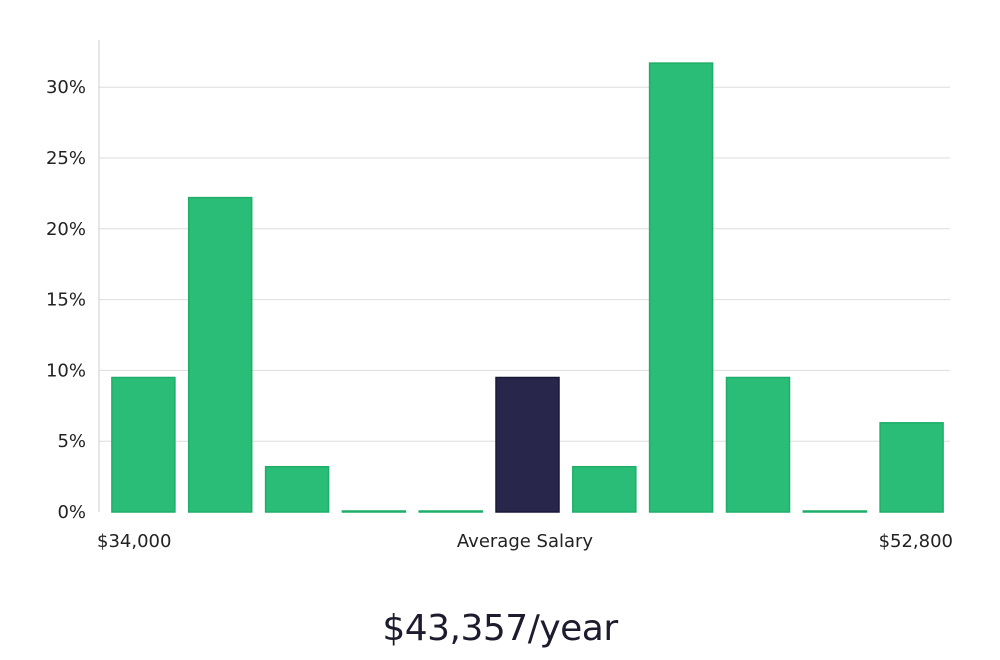 The image size is (1000, 660). I want to click on y-tick-label: 15%, so click(66, 300).